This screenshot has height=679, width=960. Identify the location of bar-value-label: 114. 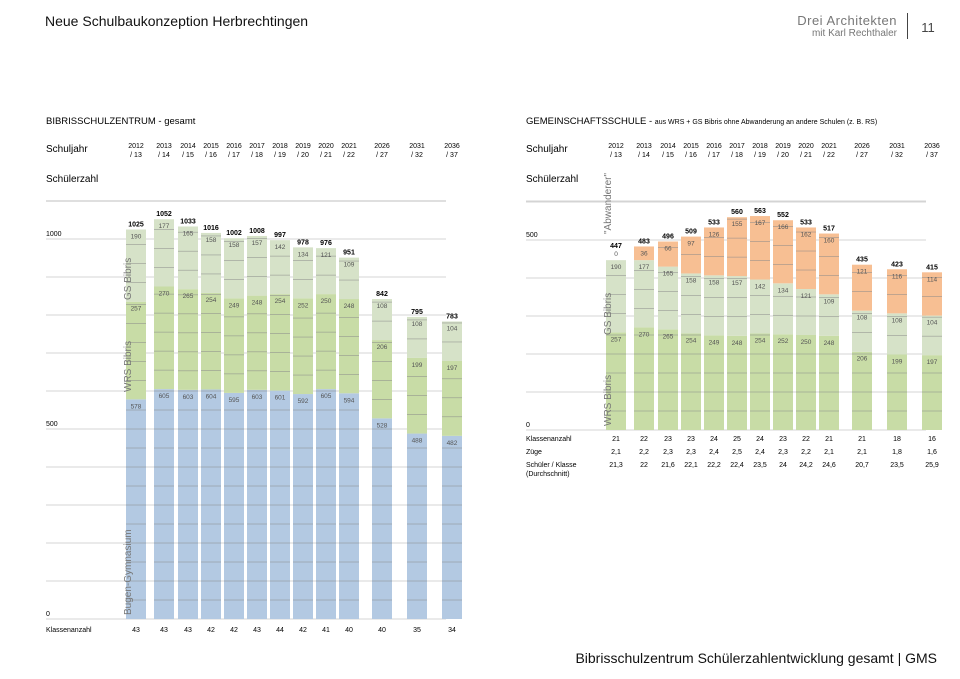
(932, 279).